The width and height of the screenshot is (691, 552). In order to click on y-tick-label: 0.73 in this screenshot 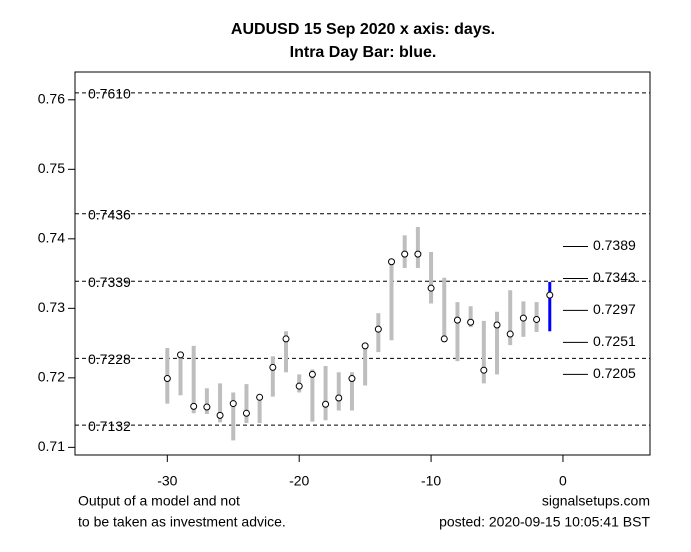, I will do `click(51, 307)`.